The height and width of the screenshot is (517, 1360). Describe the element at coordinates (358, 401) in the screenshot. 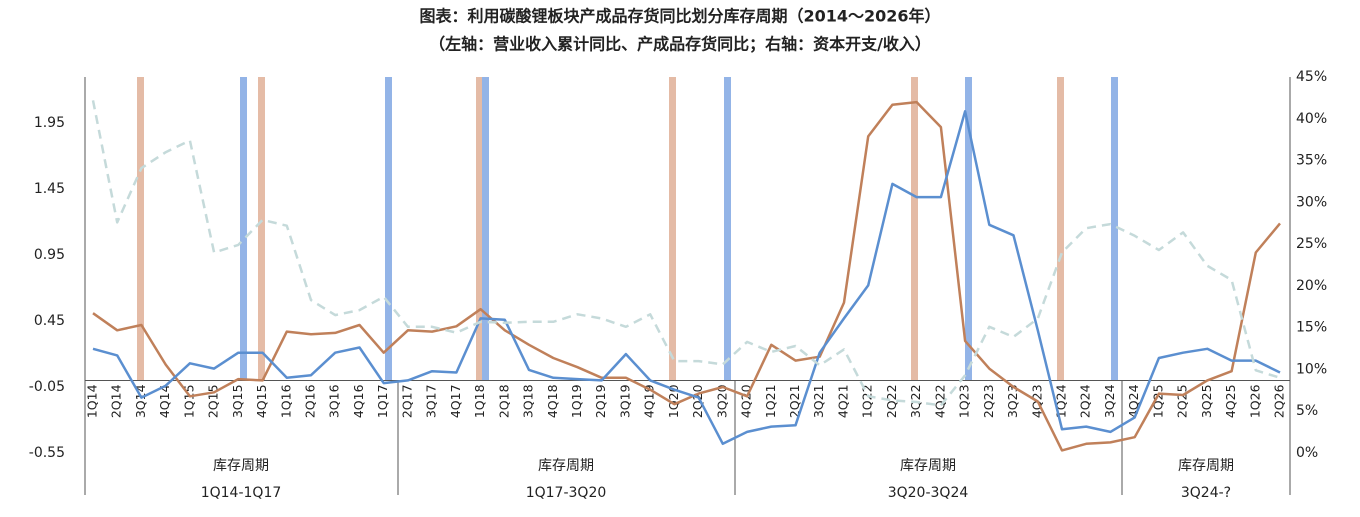

I see `x-tick-label: 4Q16` at that location.